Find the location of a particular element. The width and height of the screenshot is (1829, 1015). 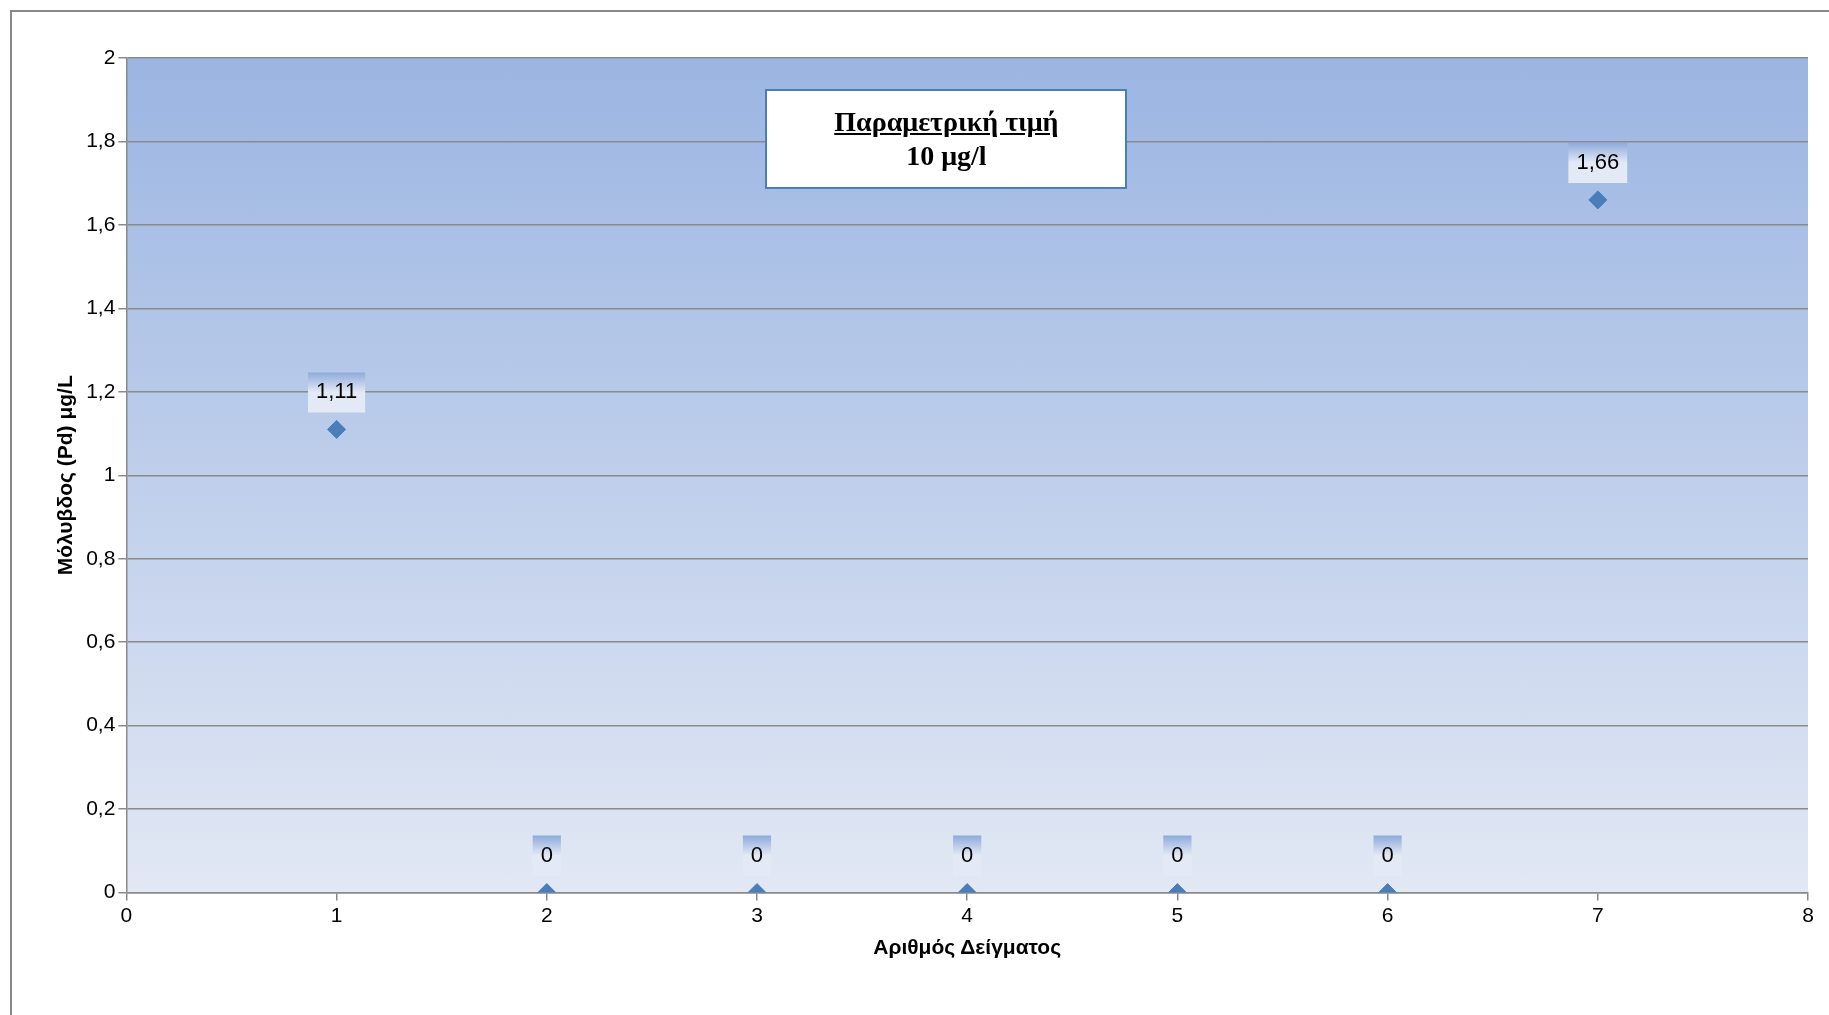

y-tick-label: 0,2 is located at coordinates (101, 807).